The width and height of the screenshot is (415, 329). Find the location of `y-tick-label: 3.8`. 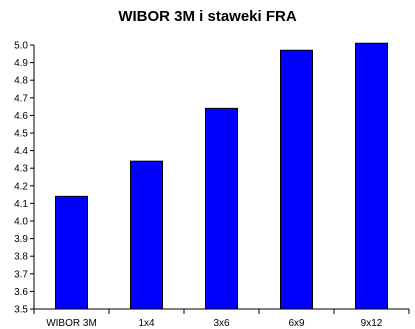

y-tick-label: 3.8 is located at coordinates (21, 257).